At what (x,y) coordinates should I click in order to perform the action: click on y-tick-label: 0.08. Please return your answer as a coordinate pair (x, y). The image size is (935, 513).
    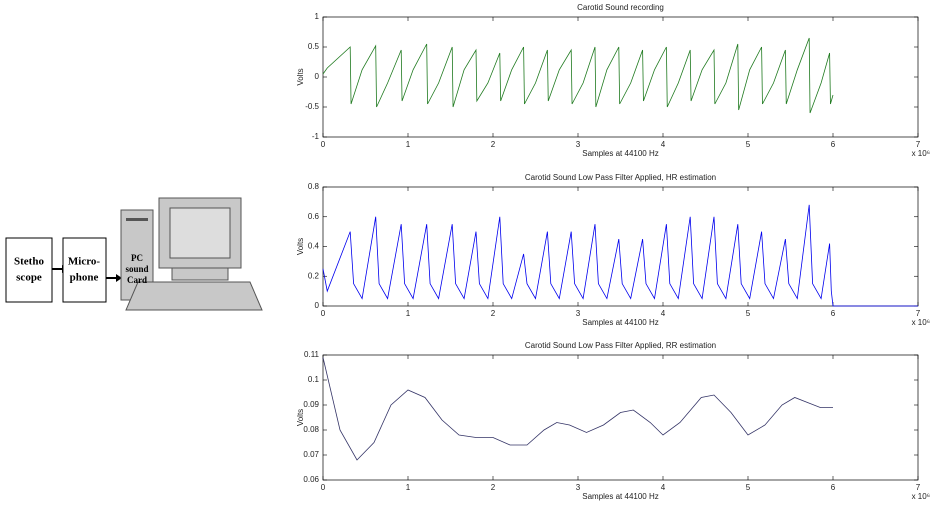
    Looking at the image, I should click on (311, 429).